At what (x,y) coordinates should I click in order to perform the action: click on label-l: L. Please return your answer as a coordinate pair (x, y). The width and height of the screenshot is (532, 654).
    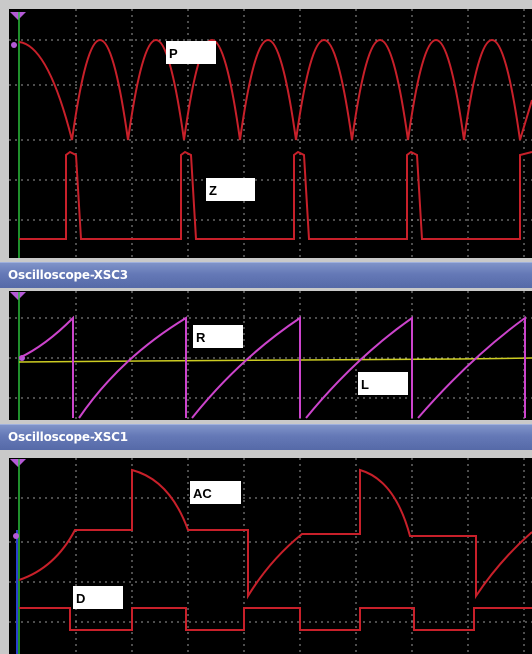
    Looking at the image, I should click on (365, 384).